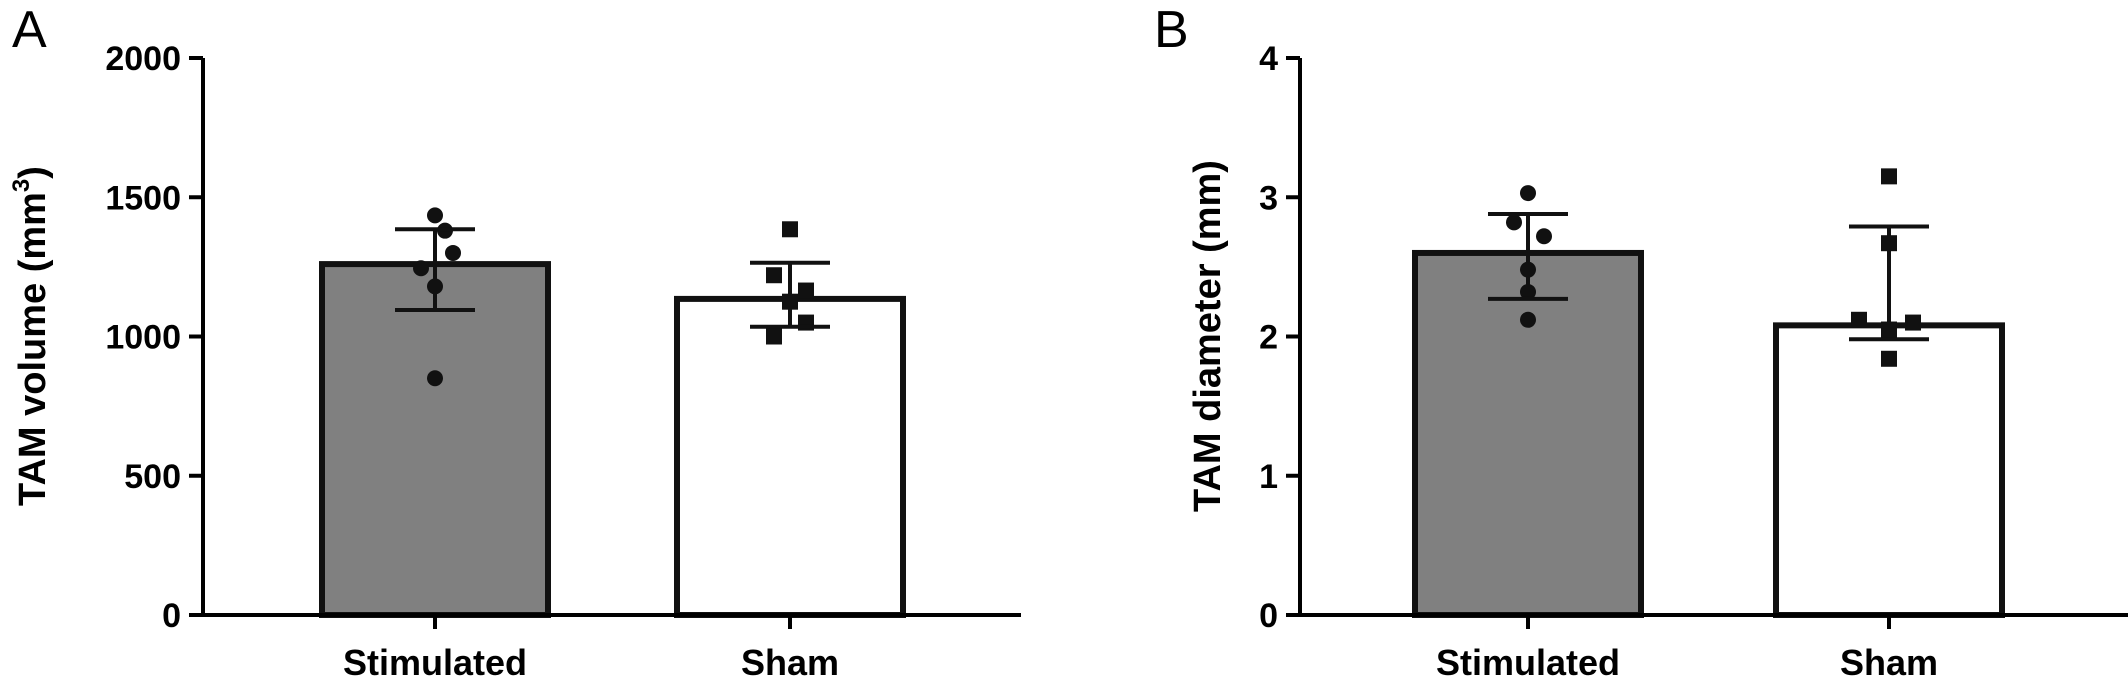 The height and width of the screenshot is (692, 2128). I want to click on y-tick-label: 1500, so click(143, 198).